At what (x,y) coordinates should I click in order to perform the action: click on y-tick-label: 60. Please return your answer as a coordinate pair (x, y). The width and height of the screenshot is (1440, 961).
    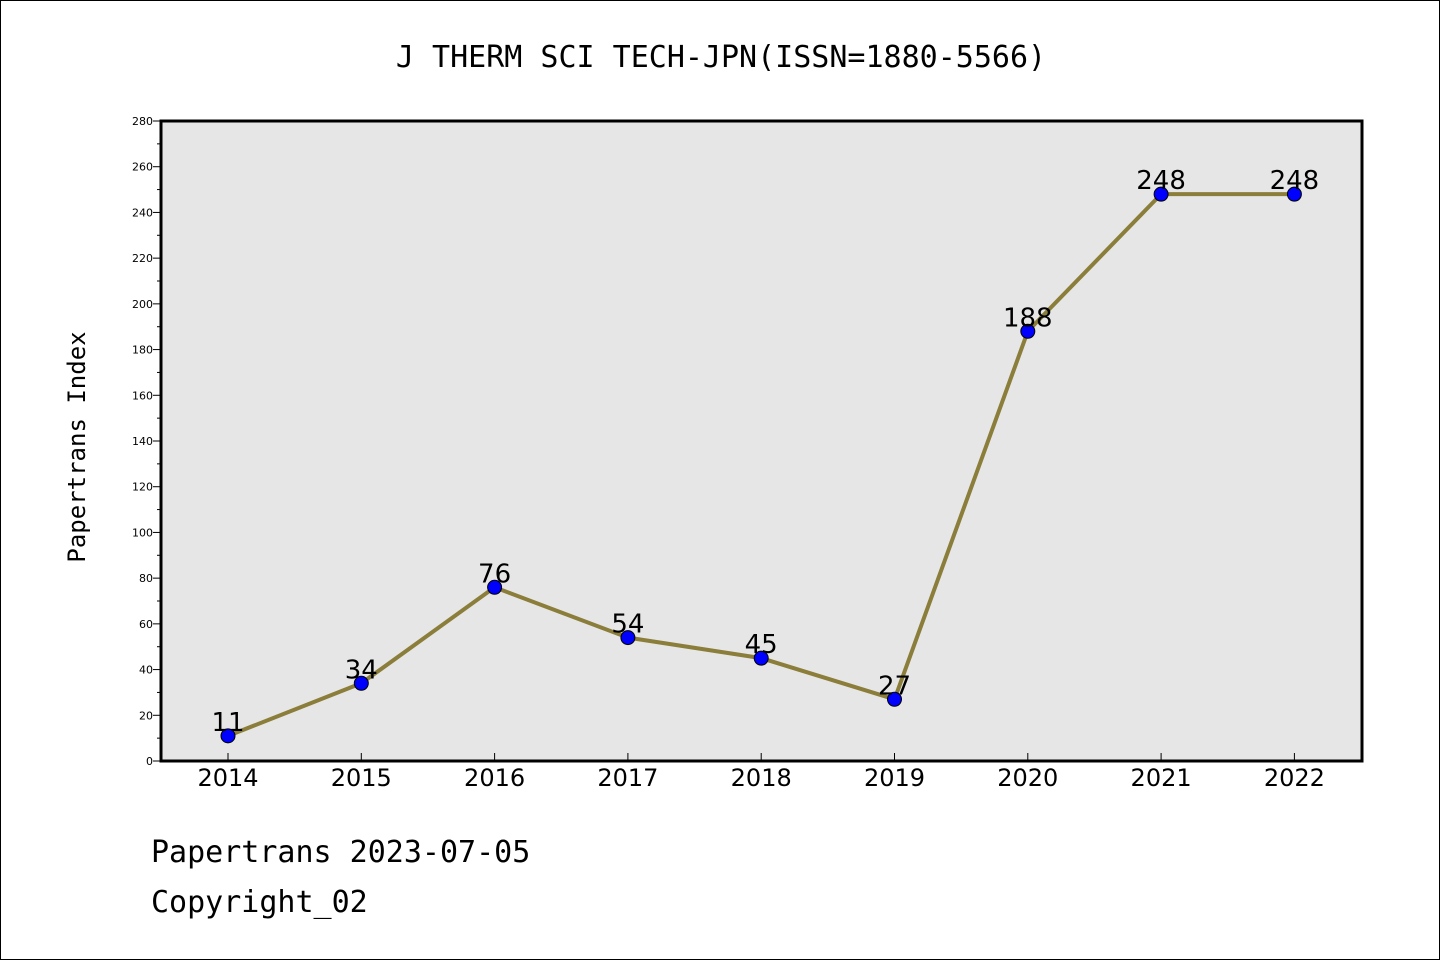
    Looking at the image, I should click on (146, 624).